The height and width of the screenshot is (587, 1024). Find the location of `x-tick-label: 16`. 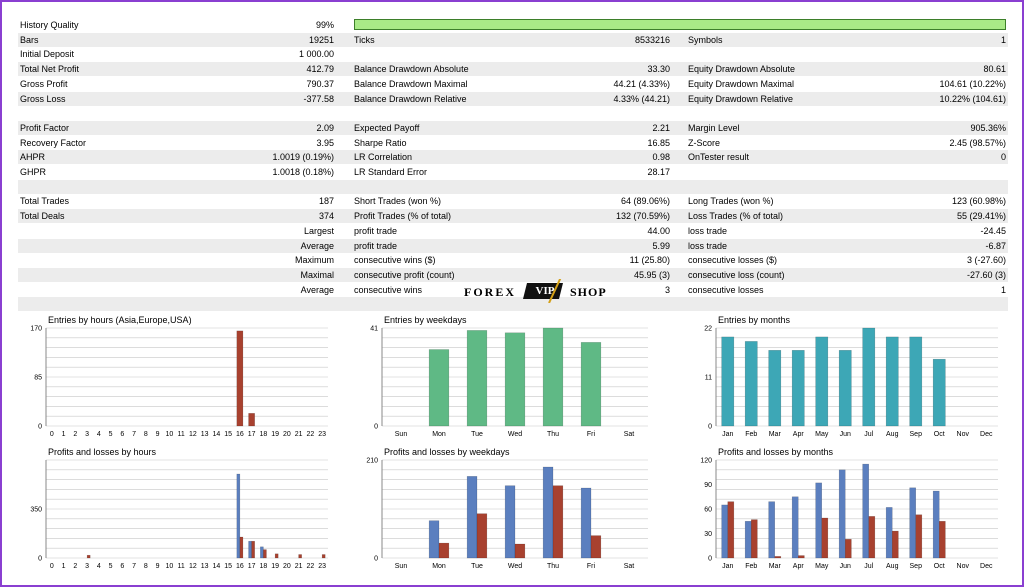

x-tick-label: 16 is located at coordinates (240, 434).